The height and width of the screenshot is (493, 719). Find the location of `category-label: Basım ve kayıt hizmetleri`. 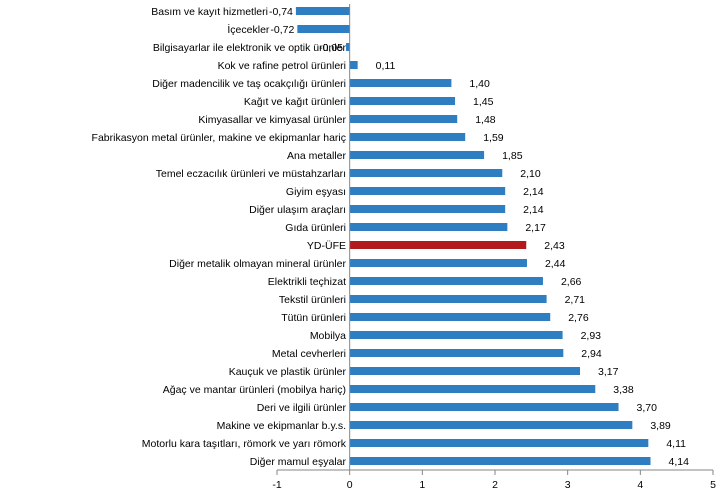

category-label: Basım ve kayıt hizmetleri is located at coordinates (209, 12).